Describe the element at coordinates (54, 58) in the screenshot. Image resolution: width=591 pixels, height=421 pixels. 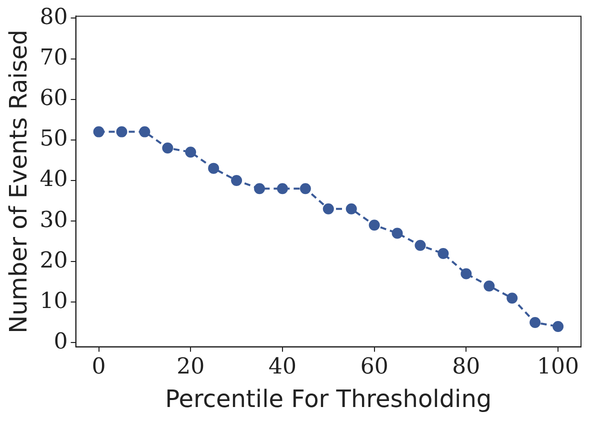
I see `y-tick-label: 70` at that location.